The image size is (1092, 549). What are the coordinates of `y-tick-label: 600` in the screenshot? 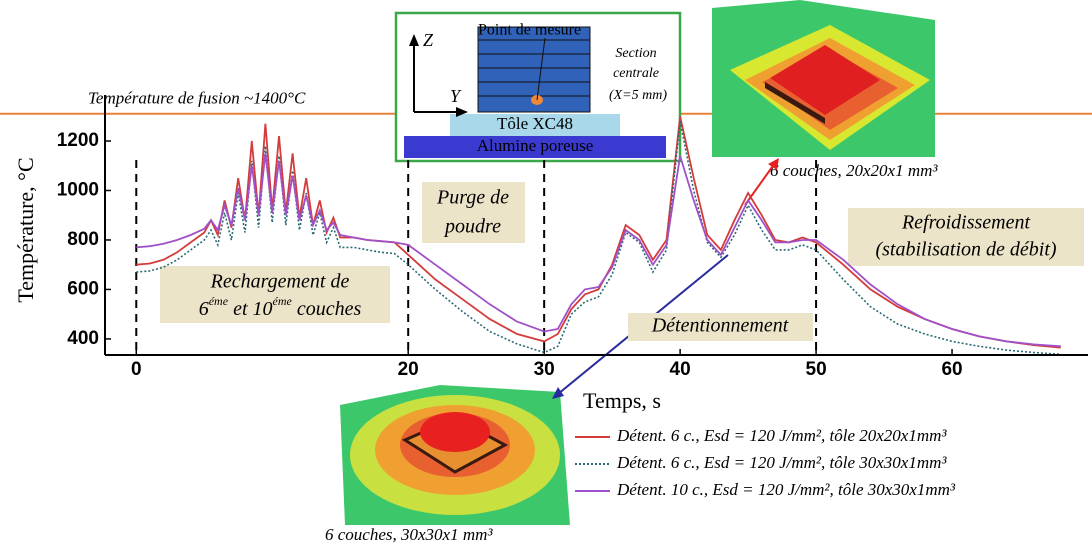 It's located at (83, 288).